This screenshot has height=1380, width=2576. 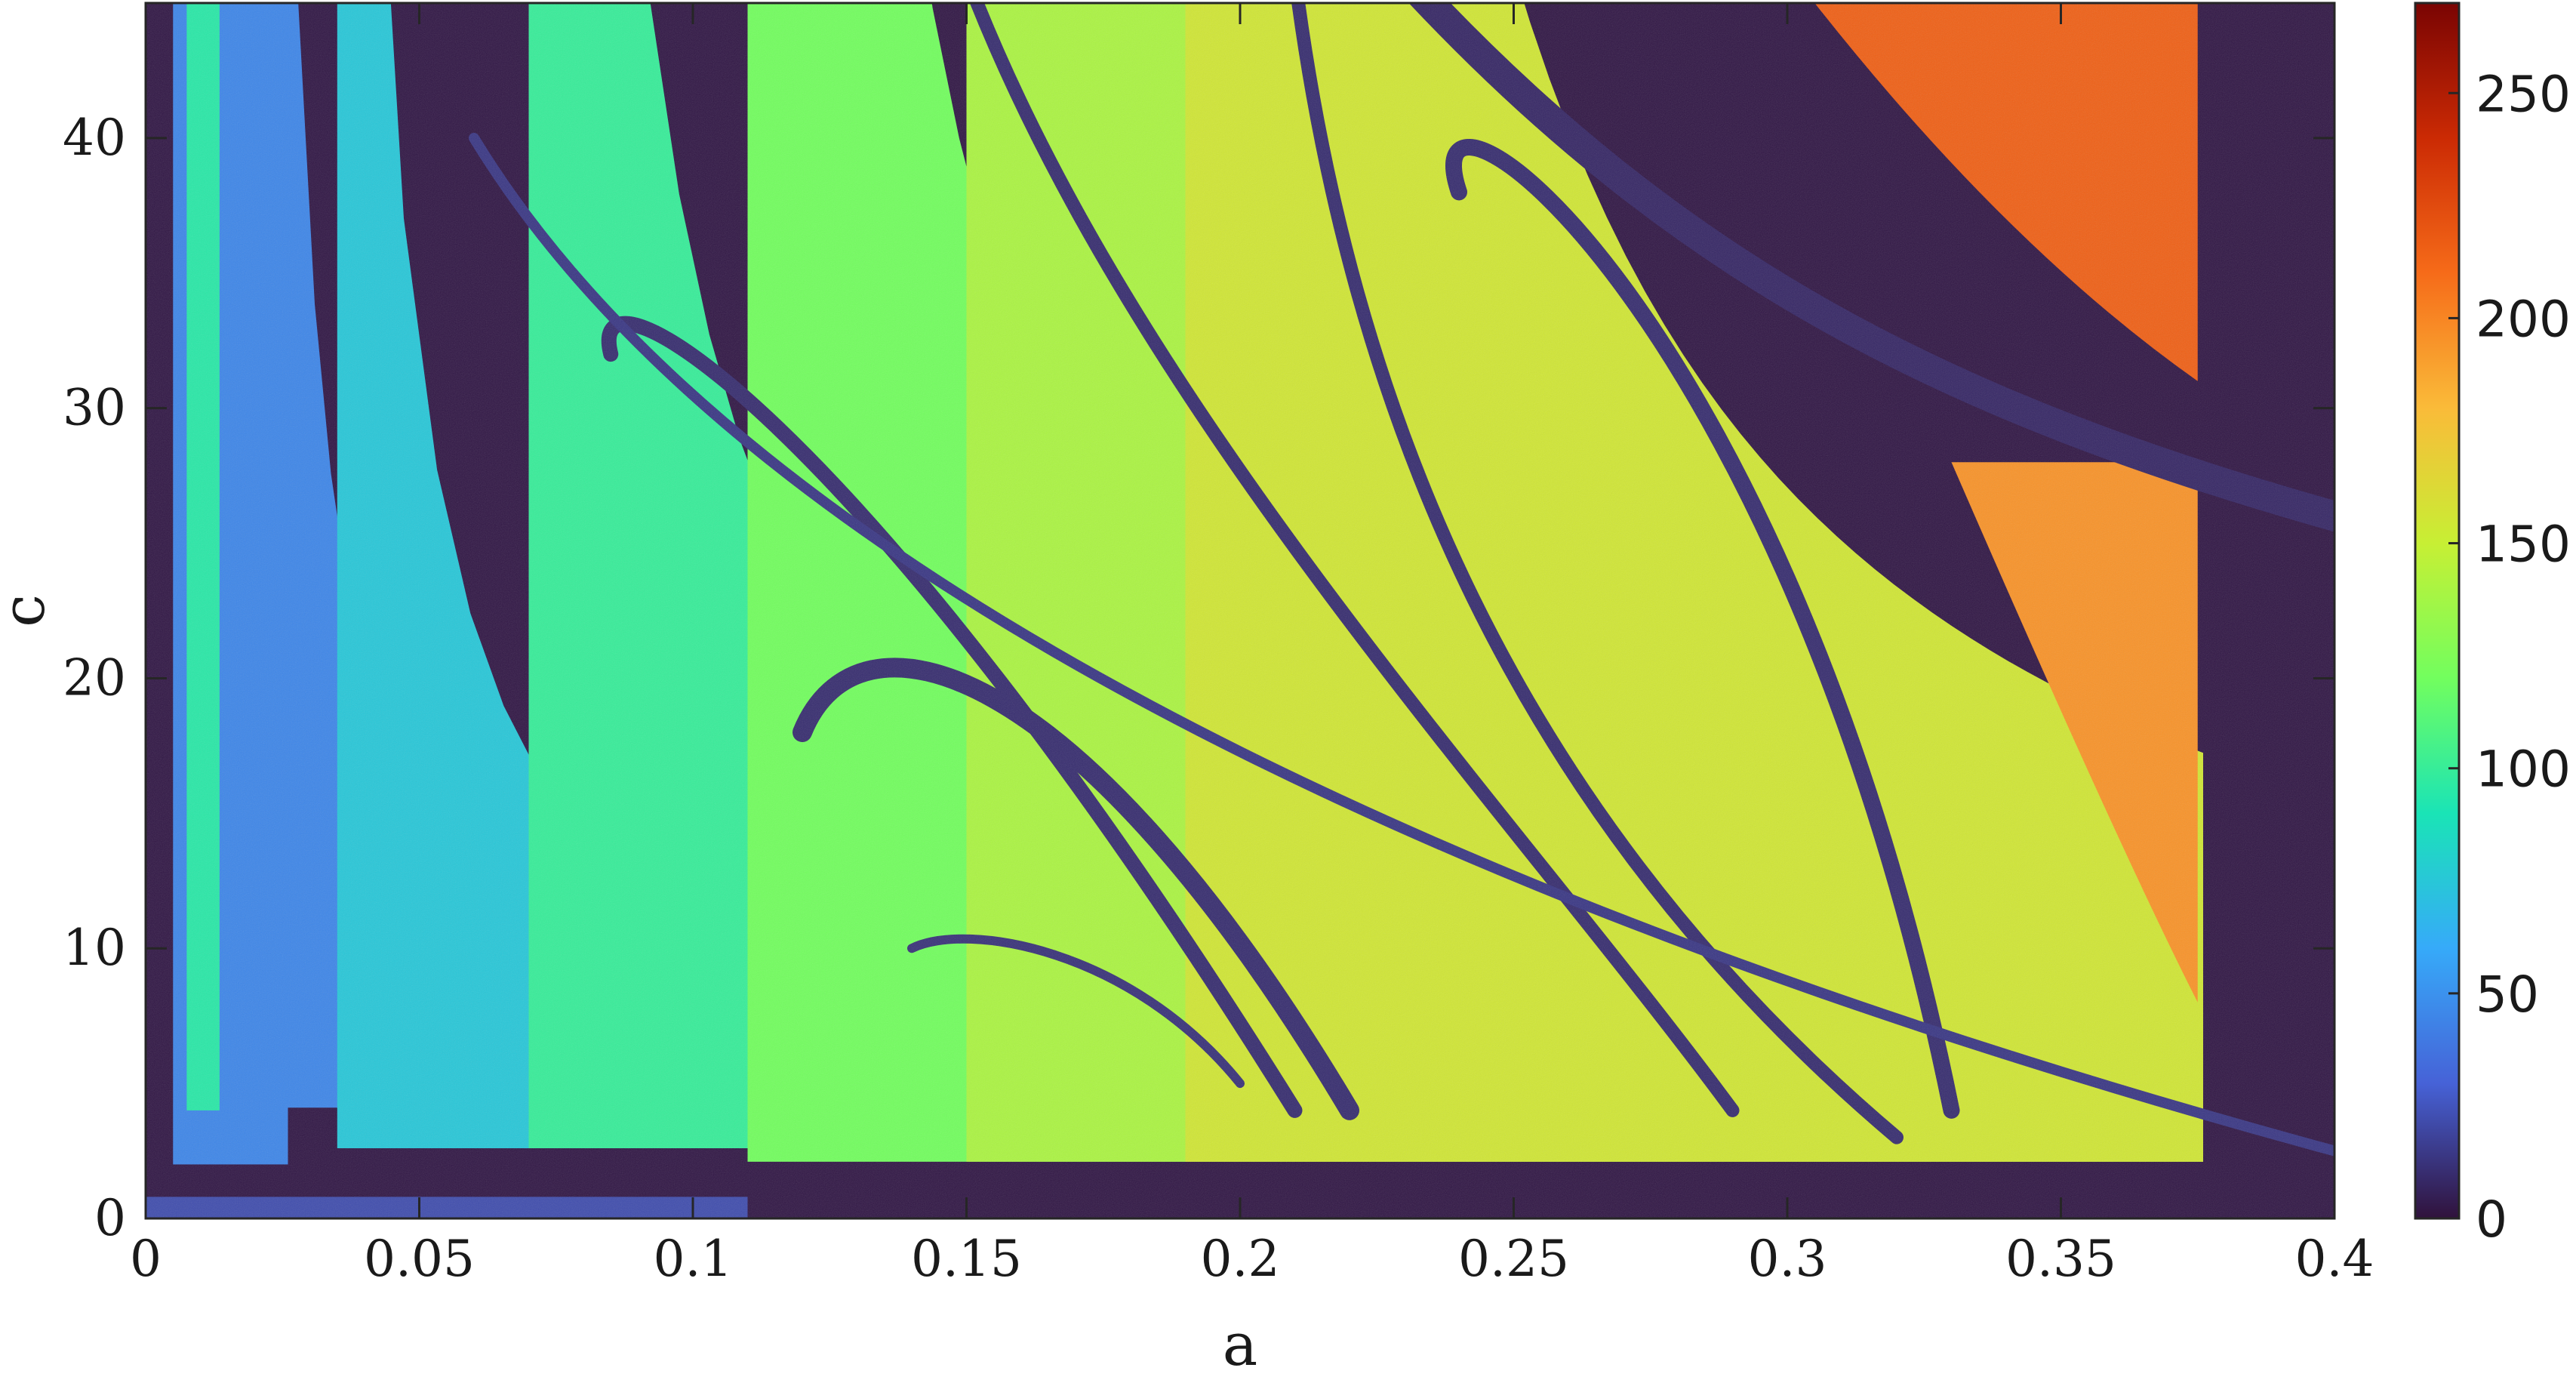 What do you see at coordinates (94, 948) in the screenshot?
I see `y-tick-label: 10` at bounding box center [94, 948].